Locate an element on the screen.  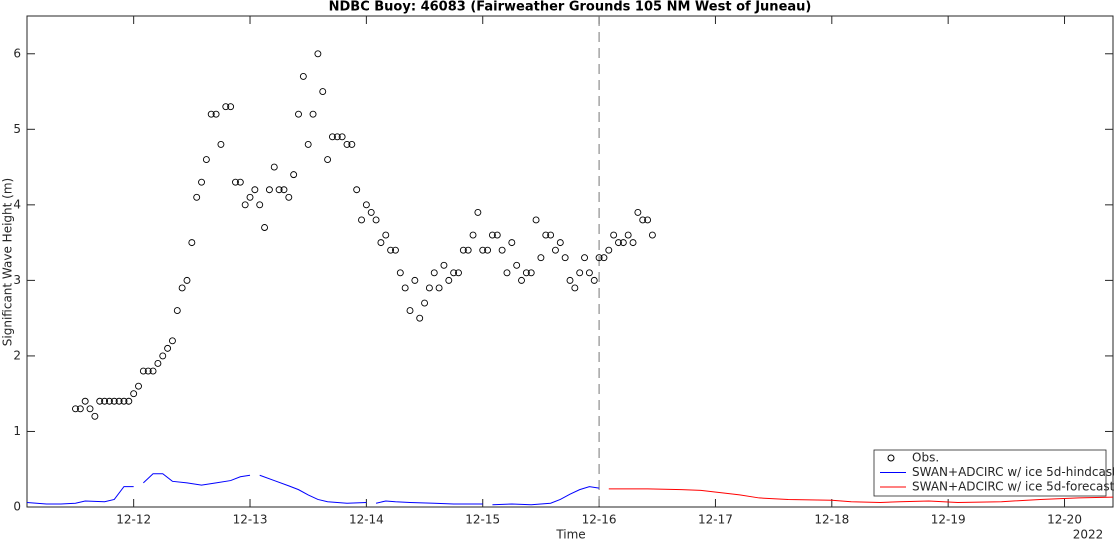
legend-box is located at coordinates (990, 473).